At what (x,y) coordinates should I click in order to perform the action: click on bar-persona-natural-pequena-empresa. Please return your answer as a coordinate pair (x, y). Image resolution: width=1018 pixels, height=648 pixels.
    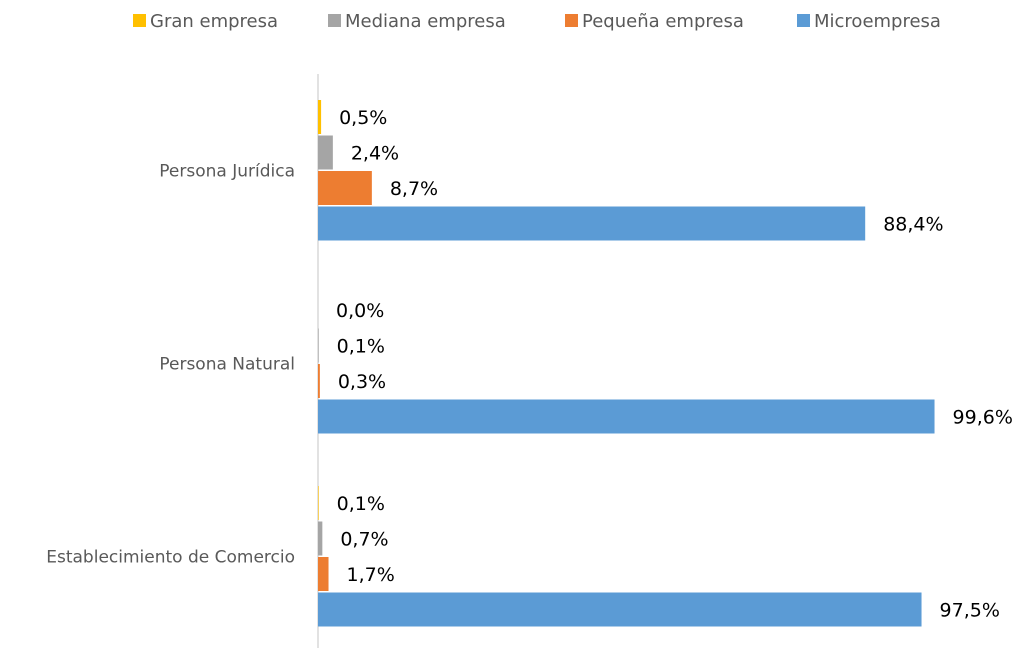
    Looking at the image, I should click on (319, 381).